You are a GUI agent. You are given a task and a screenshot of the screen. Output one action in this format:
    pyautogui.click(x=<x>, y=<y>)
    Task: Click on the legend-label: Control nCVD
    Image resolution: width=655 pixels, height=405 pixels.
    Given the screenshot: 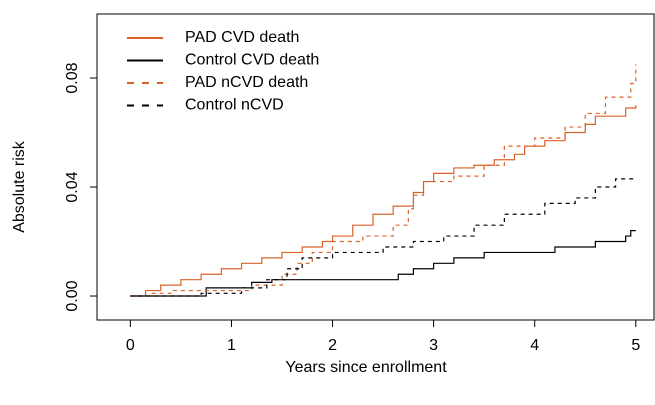 What is the action you would take?
    pyautogui.click(x=234, y=105)
    